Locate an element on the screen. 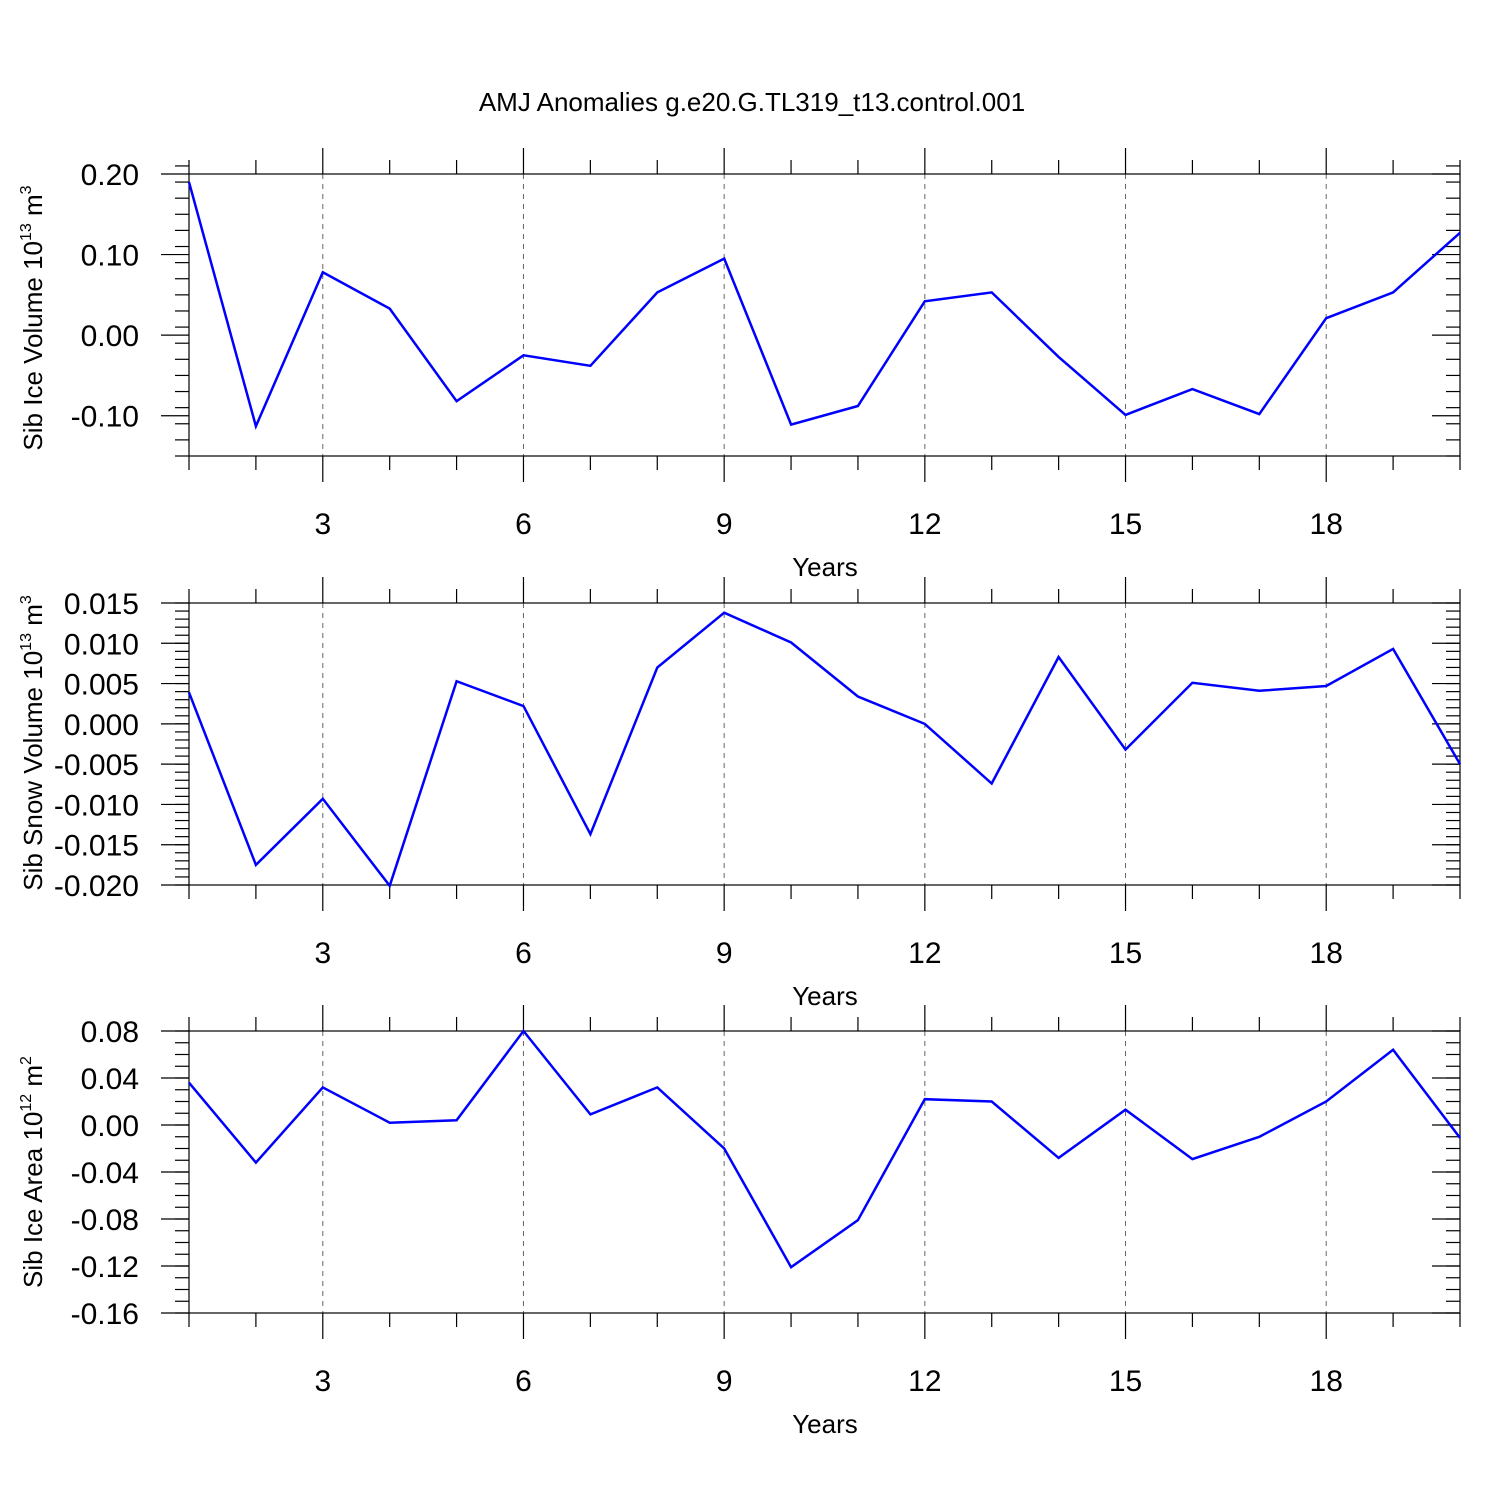  y-tick-label: -0.04 is located at coordinates (105, 1173).